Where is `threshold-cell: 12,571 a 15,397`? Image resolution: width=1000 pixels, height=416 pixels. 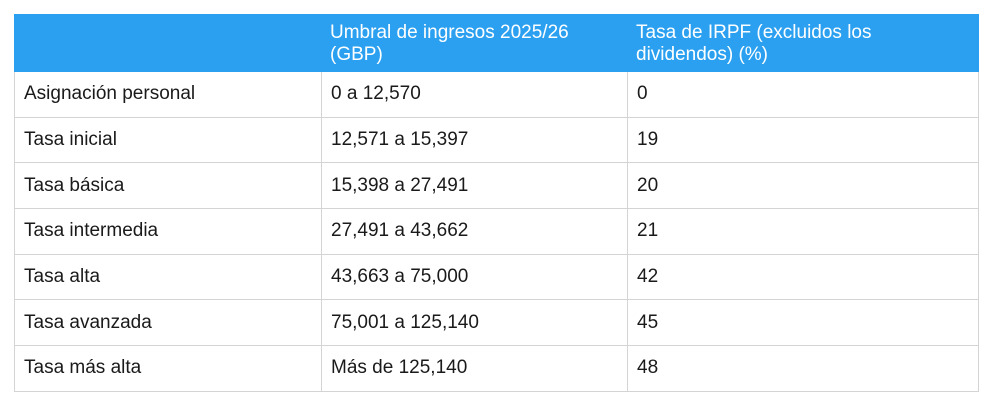 threshold-cell: 12,571 a 15,397 is located at coordinates (474, 140).